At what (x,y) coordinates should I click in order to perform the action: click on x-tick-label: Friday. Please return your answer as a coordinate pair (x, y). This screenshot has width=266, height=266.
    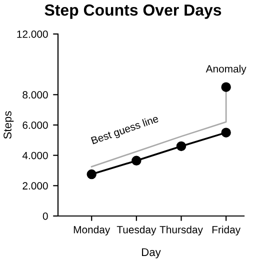
    Looking at the image, I should click on (226, 231).